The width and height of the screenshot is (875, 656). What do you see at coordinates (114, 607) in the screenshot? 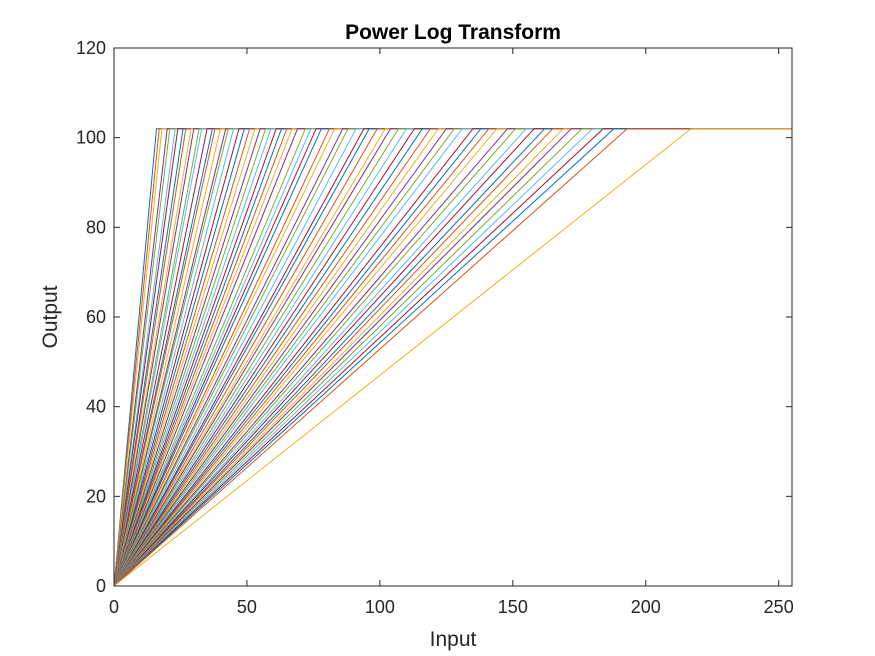
I see `x-tick-label: 0` at bounding box center [114, 607].